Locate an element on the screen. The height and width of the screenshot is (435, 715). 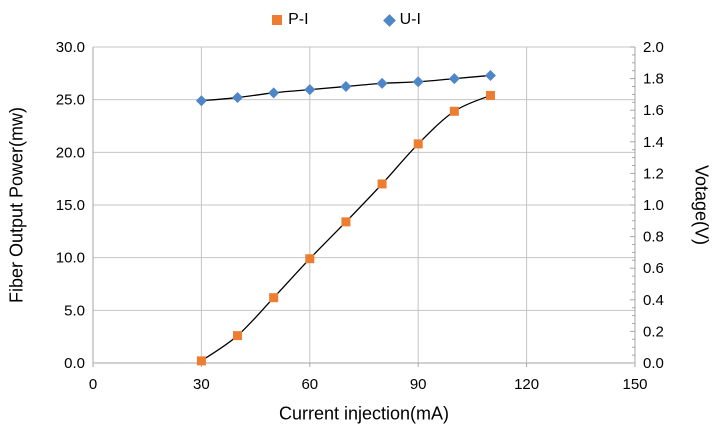
y-left-tick-label: 20.0 is located at coordinates (70, 152).